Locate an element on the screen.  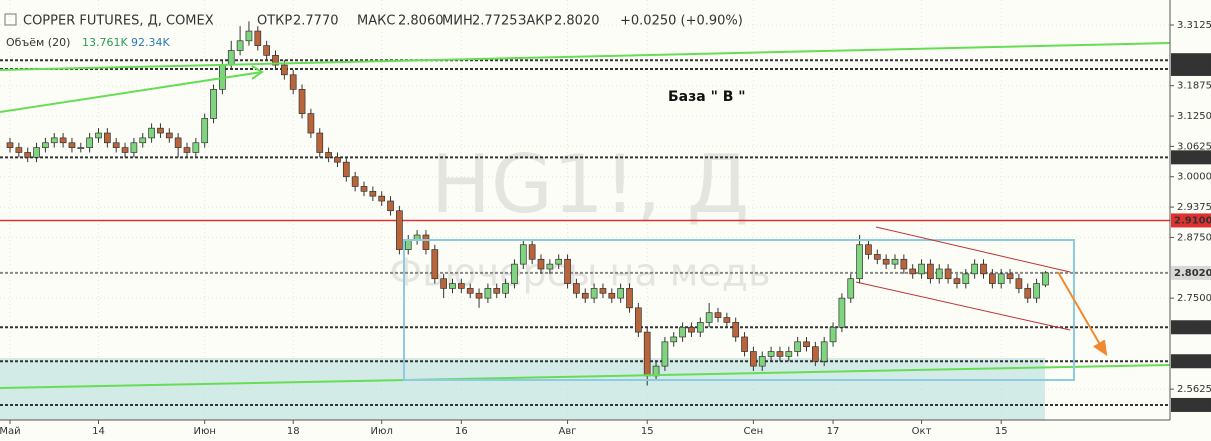
change-value: +0.0250 (+0.90%) is located at coordinates (681, 21).